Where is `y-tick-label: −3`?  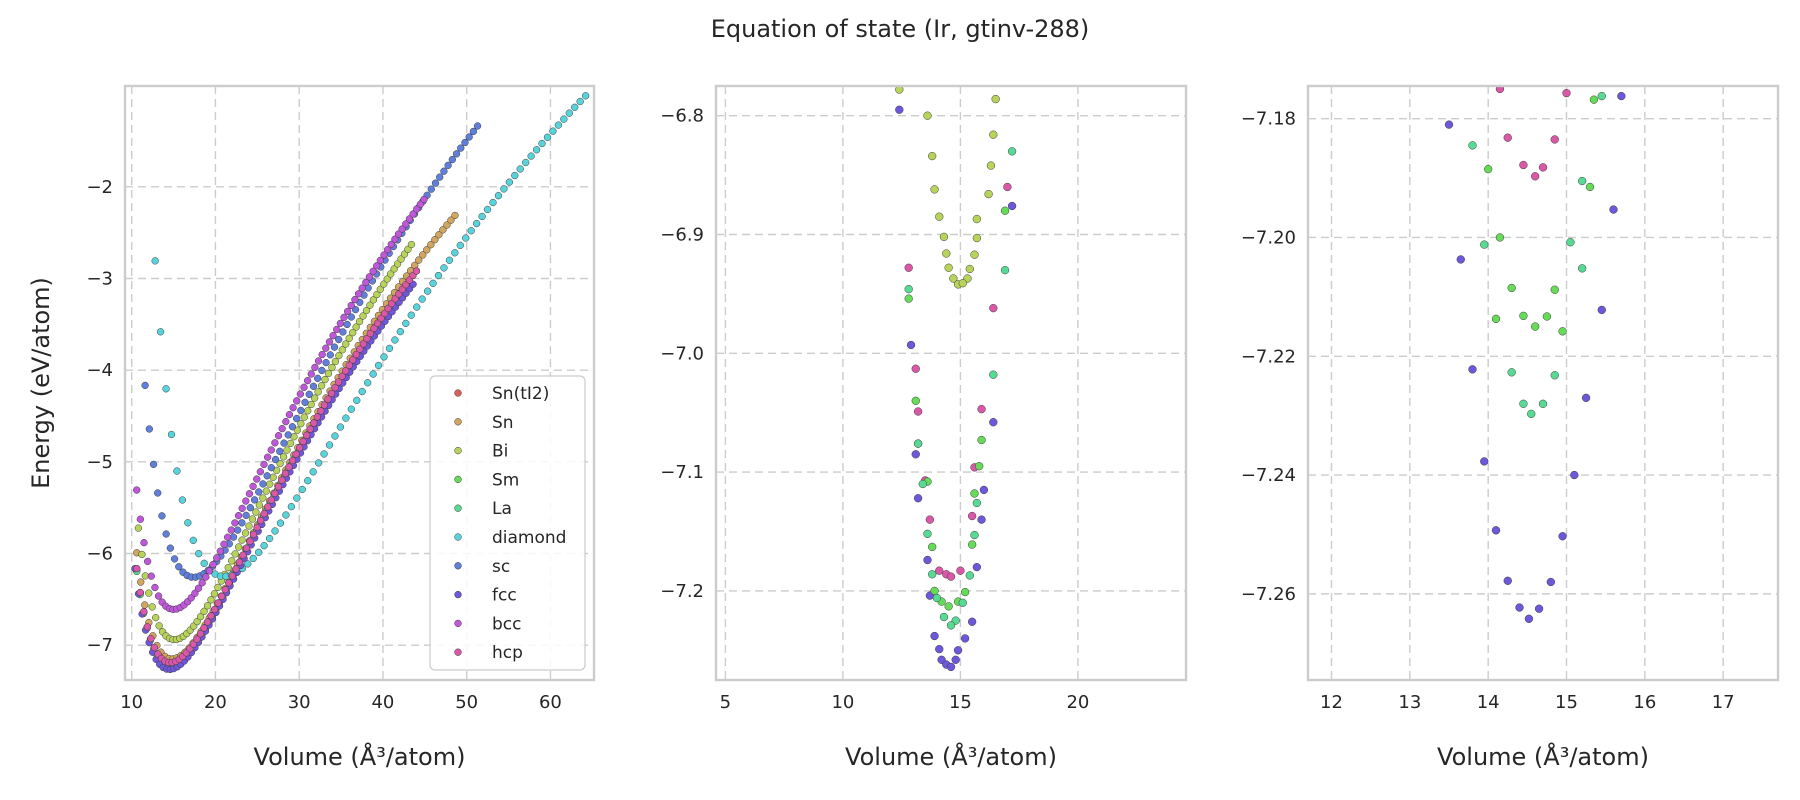 y-tick-label: −3 is located at coordinates (99, 279).